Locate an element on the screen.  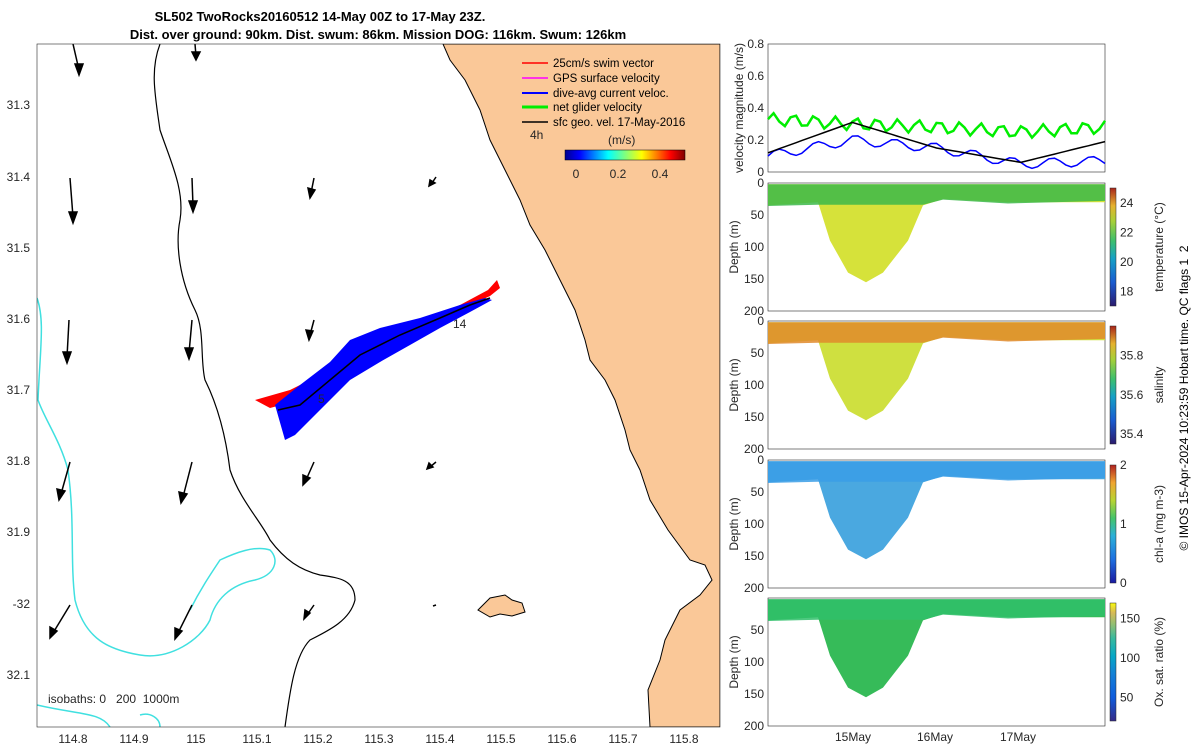
time-axis: 15May 16May 17May is located at coordinates (935, 737).